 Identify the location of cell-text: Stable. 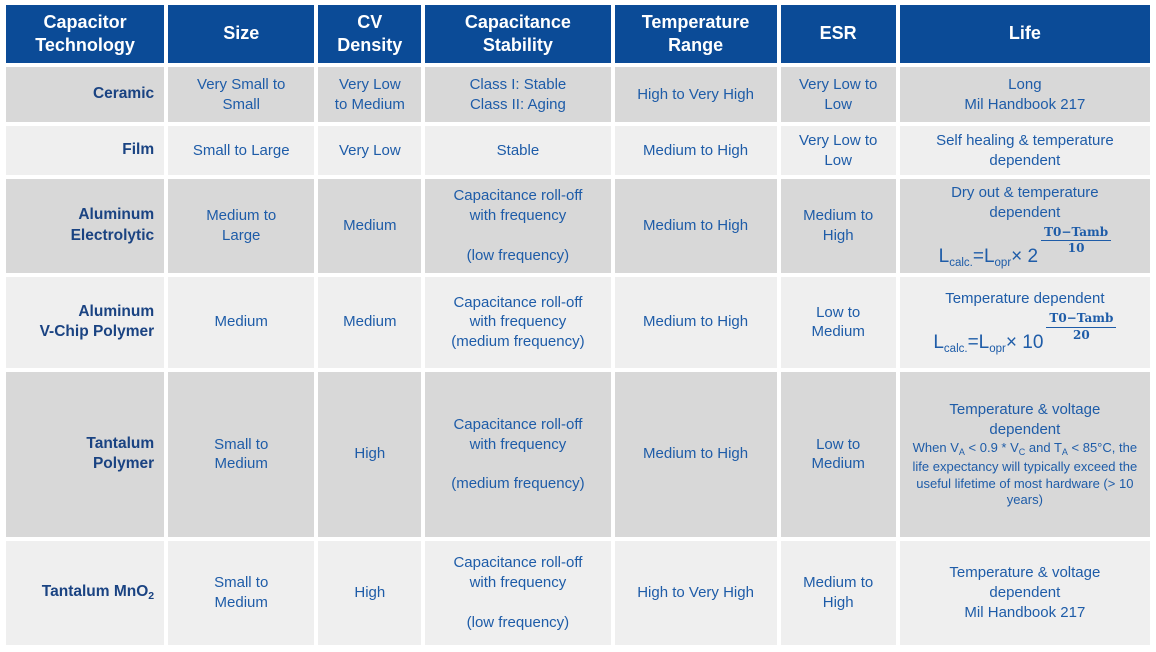
(518, 150).